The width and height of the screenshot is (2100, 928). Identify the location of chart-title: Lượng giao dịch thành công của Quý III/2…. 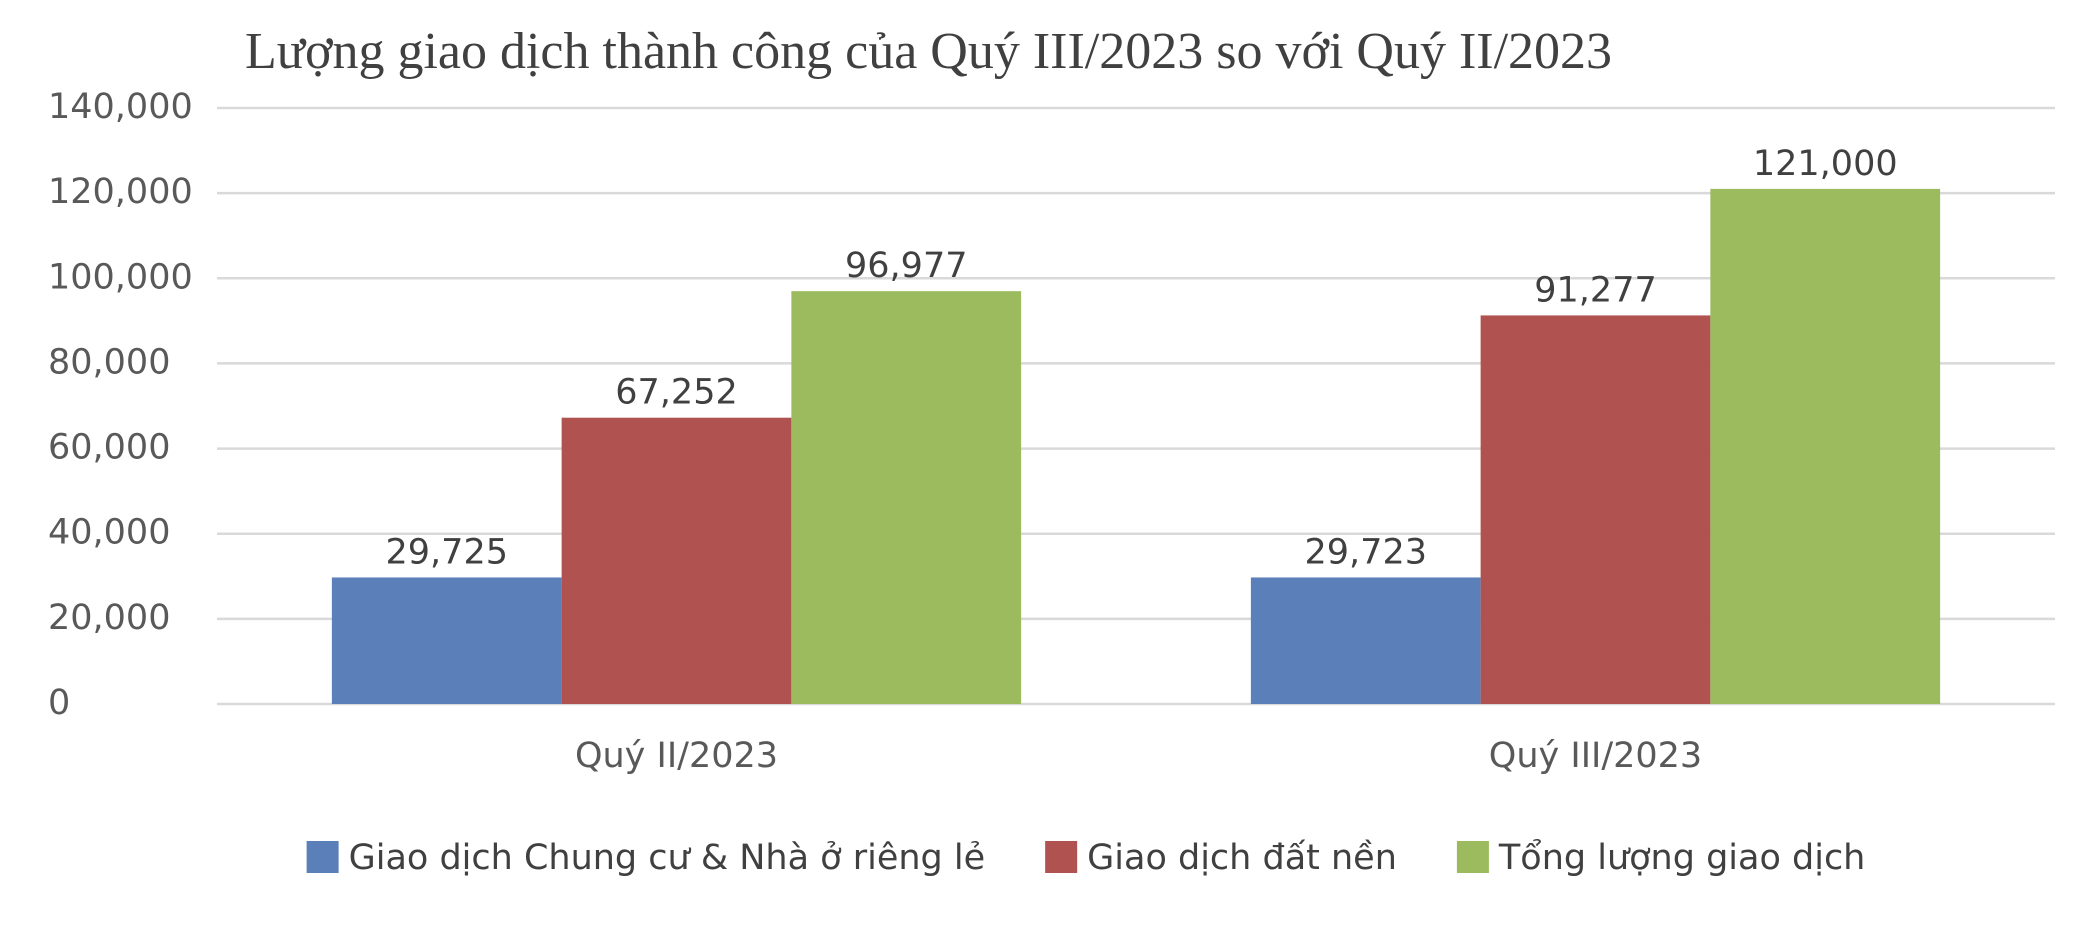
(928, 51).